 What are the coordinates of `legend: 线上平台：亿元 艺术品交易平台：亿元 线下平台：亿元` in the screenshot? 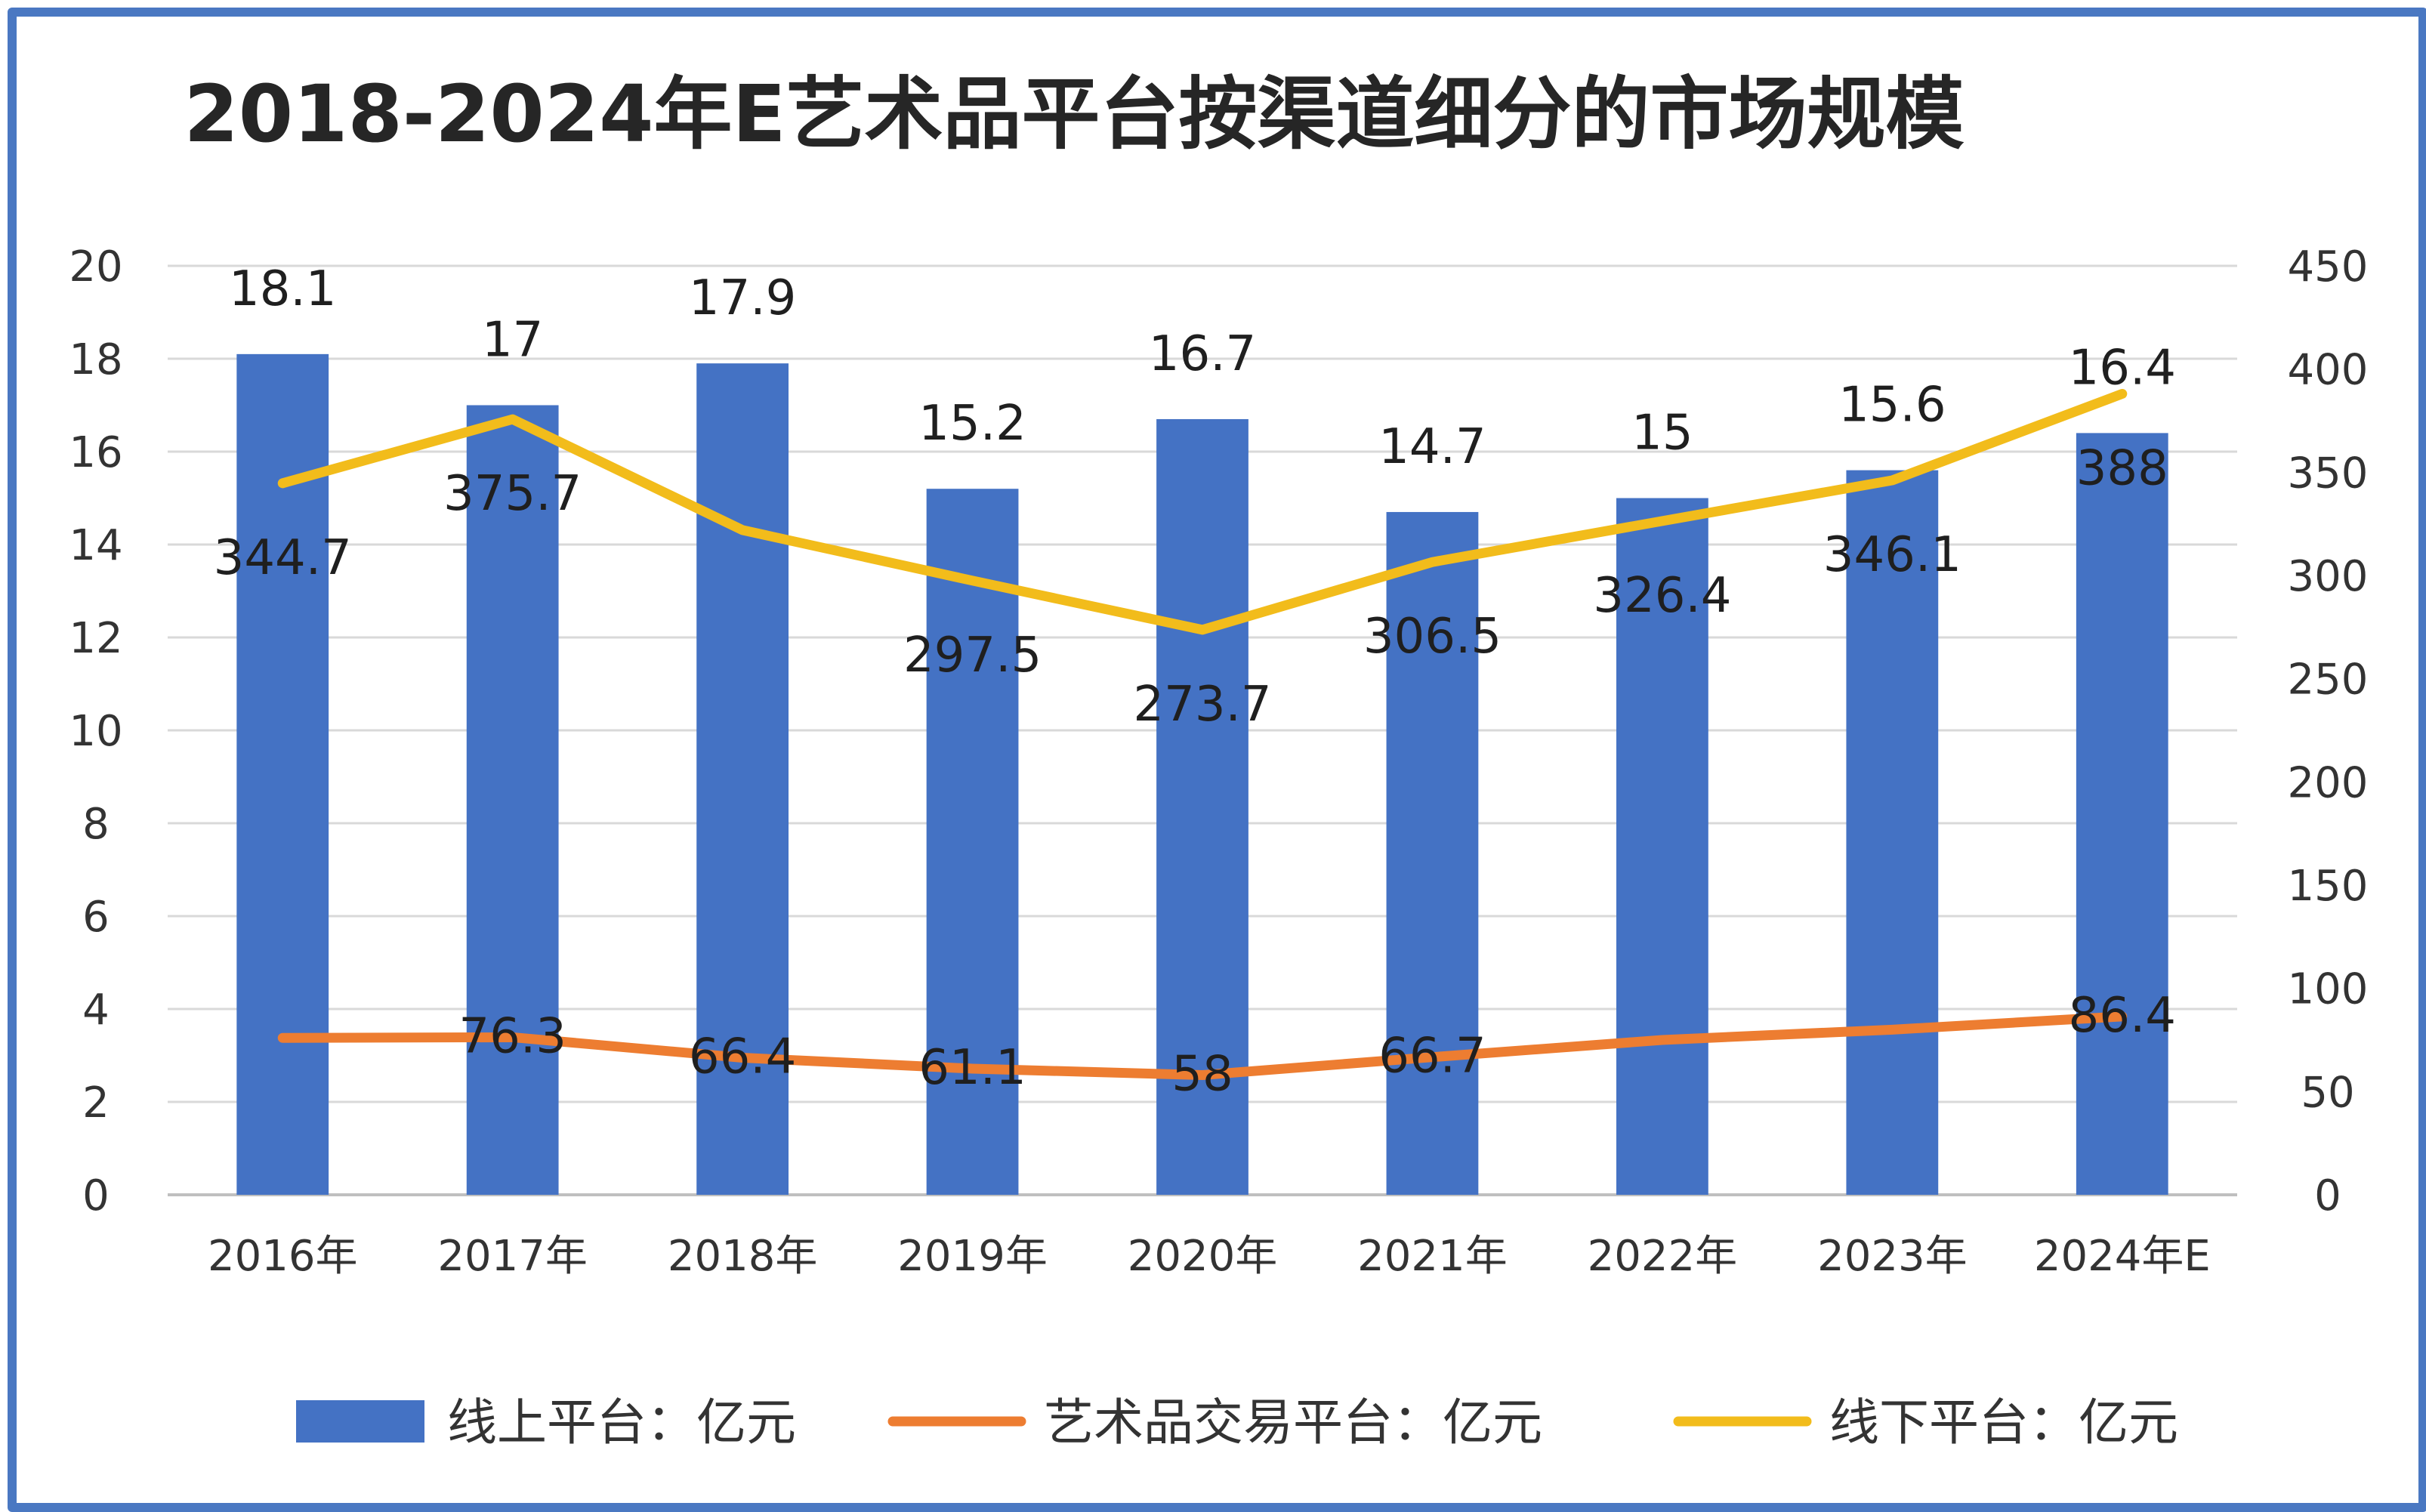 It's located at (1237, 1422).